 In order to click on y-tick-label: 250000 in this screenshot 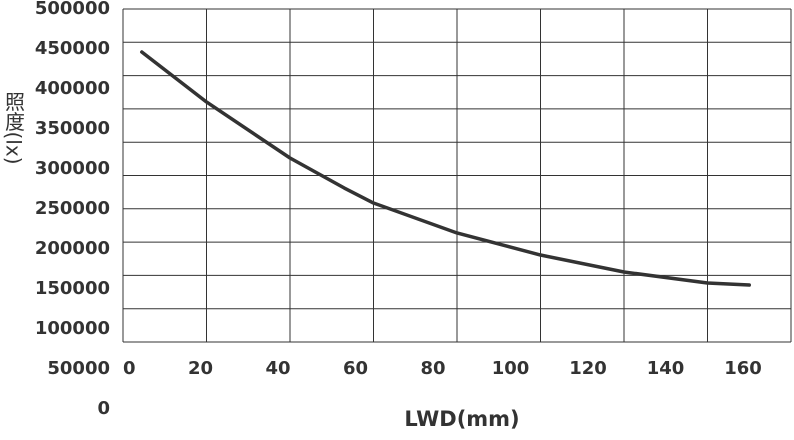, I will do `click(72, 208)`.